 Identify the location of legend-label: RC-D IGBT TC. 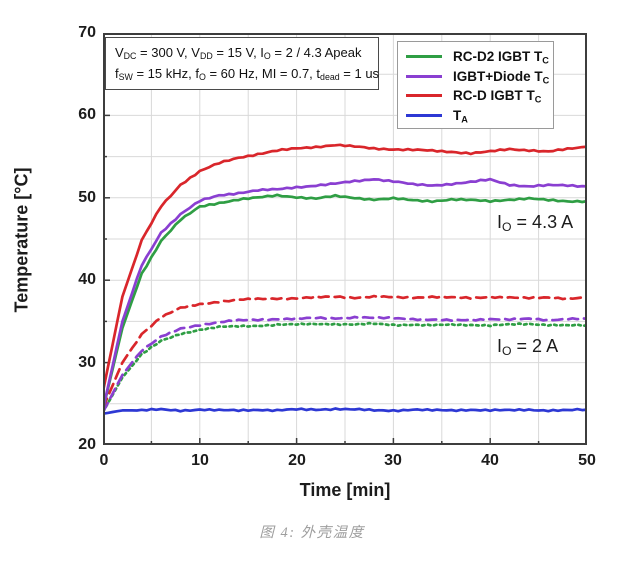
(497, 96).